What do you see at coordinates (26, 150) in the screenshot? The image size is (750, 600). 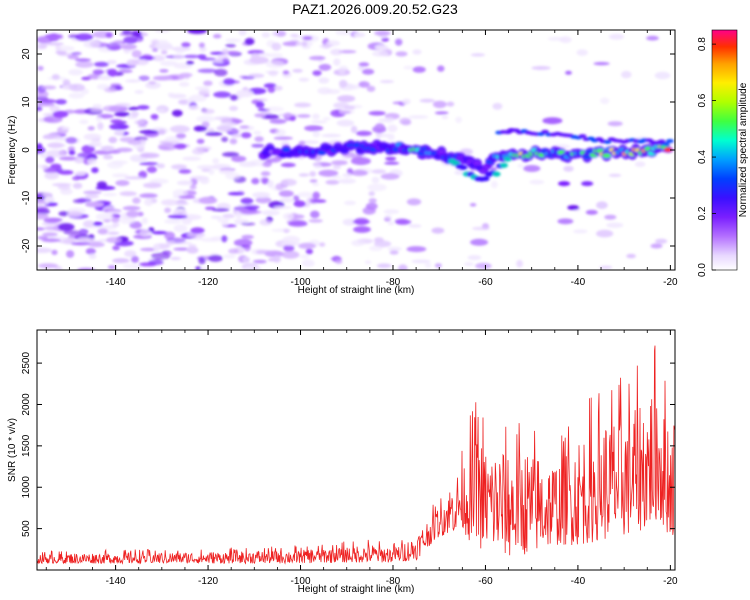 I see `y-tick-label: 0` at bounding box center [26, 150].